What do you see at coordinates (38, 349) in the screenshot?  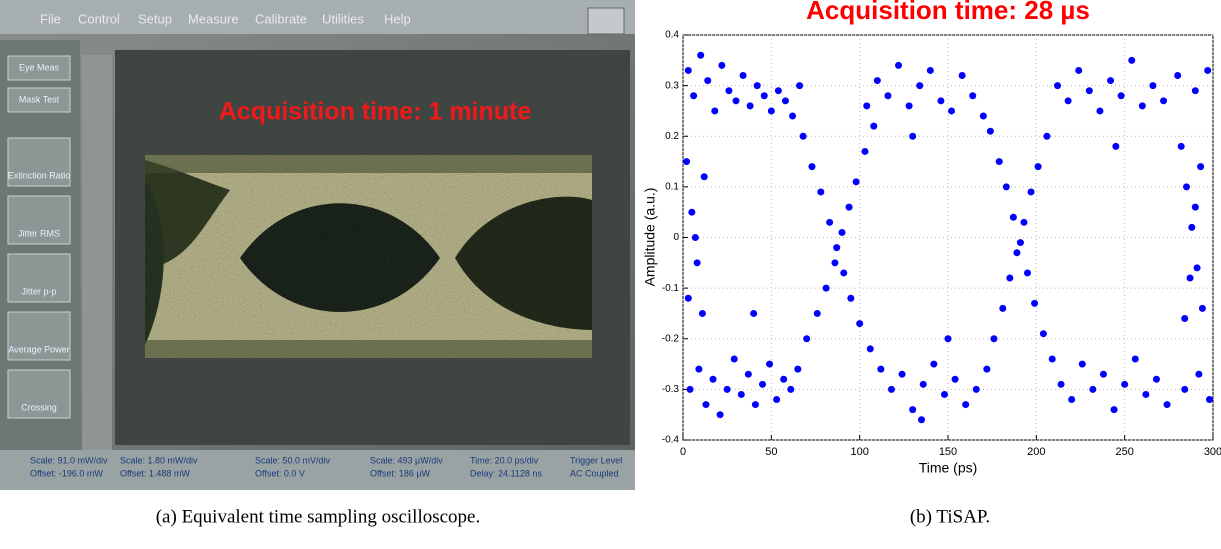 I see `button-label: Average Power` at bounding box center [38, 349].